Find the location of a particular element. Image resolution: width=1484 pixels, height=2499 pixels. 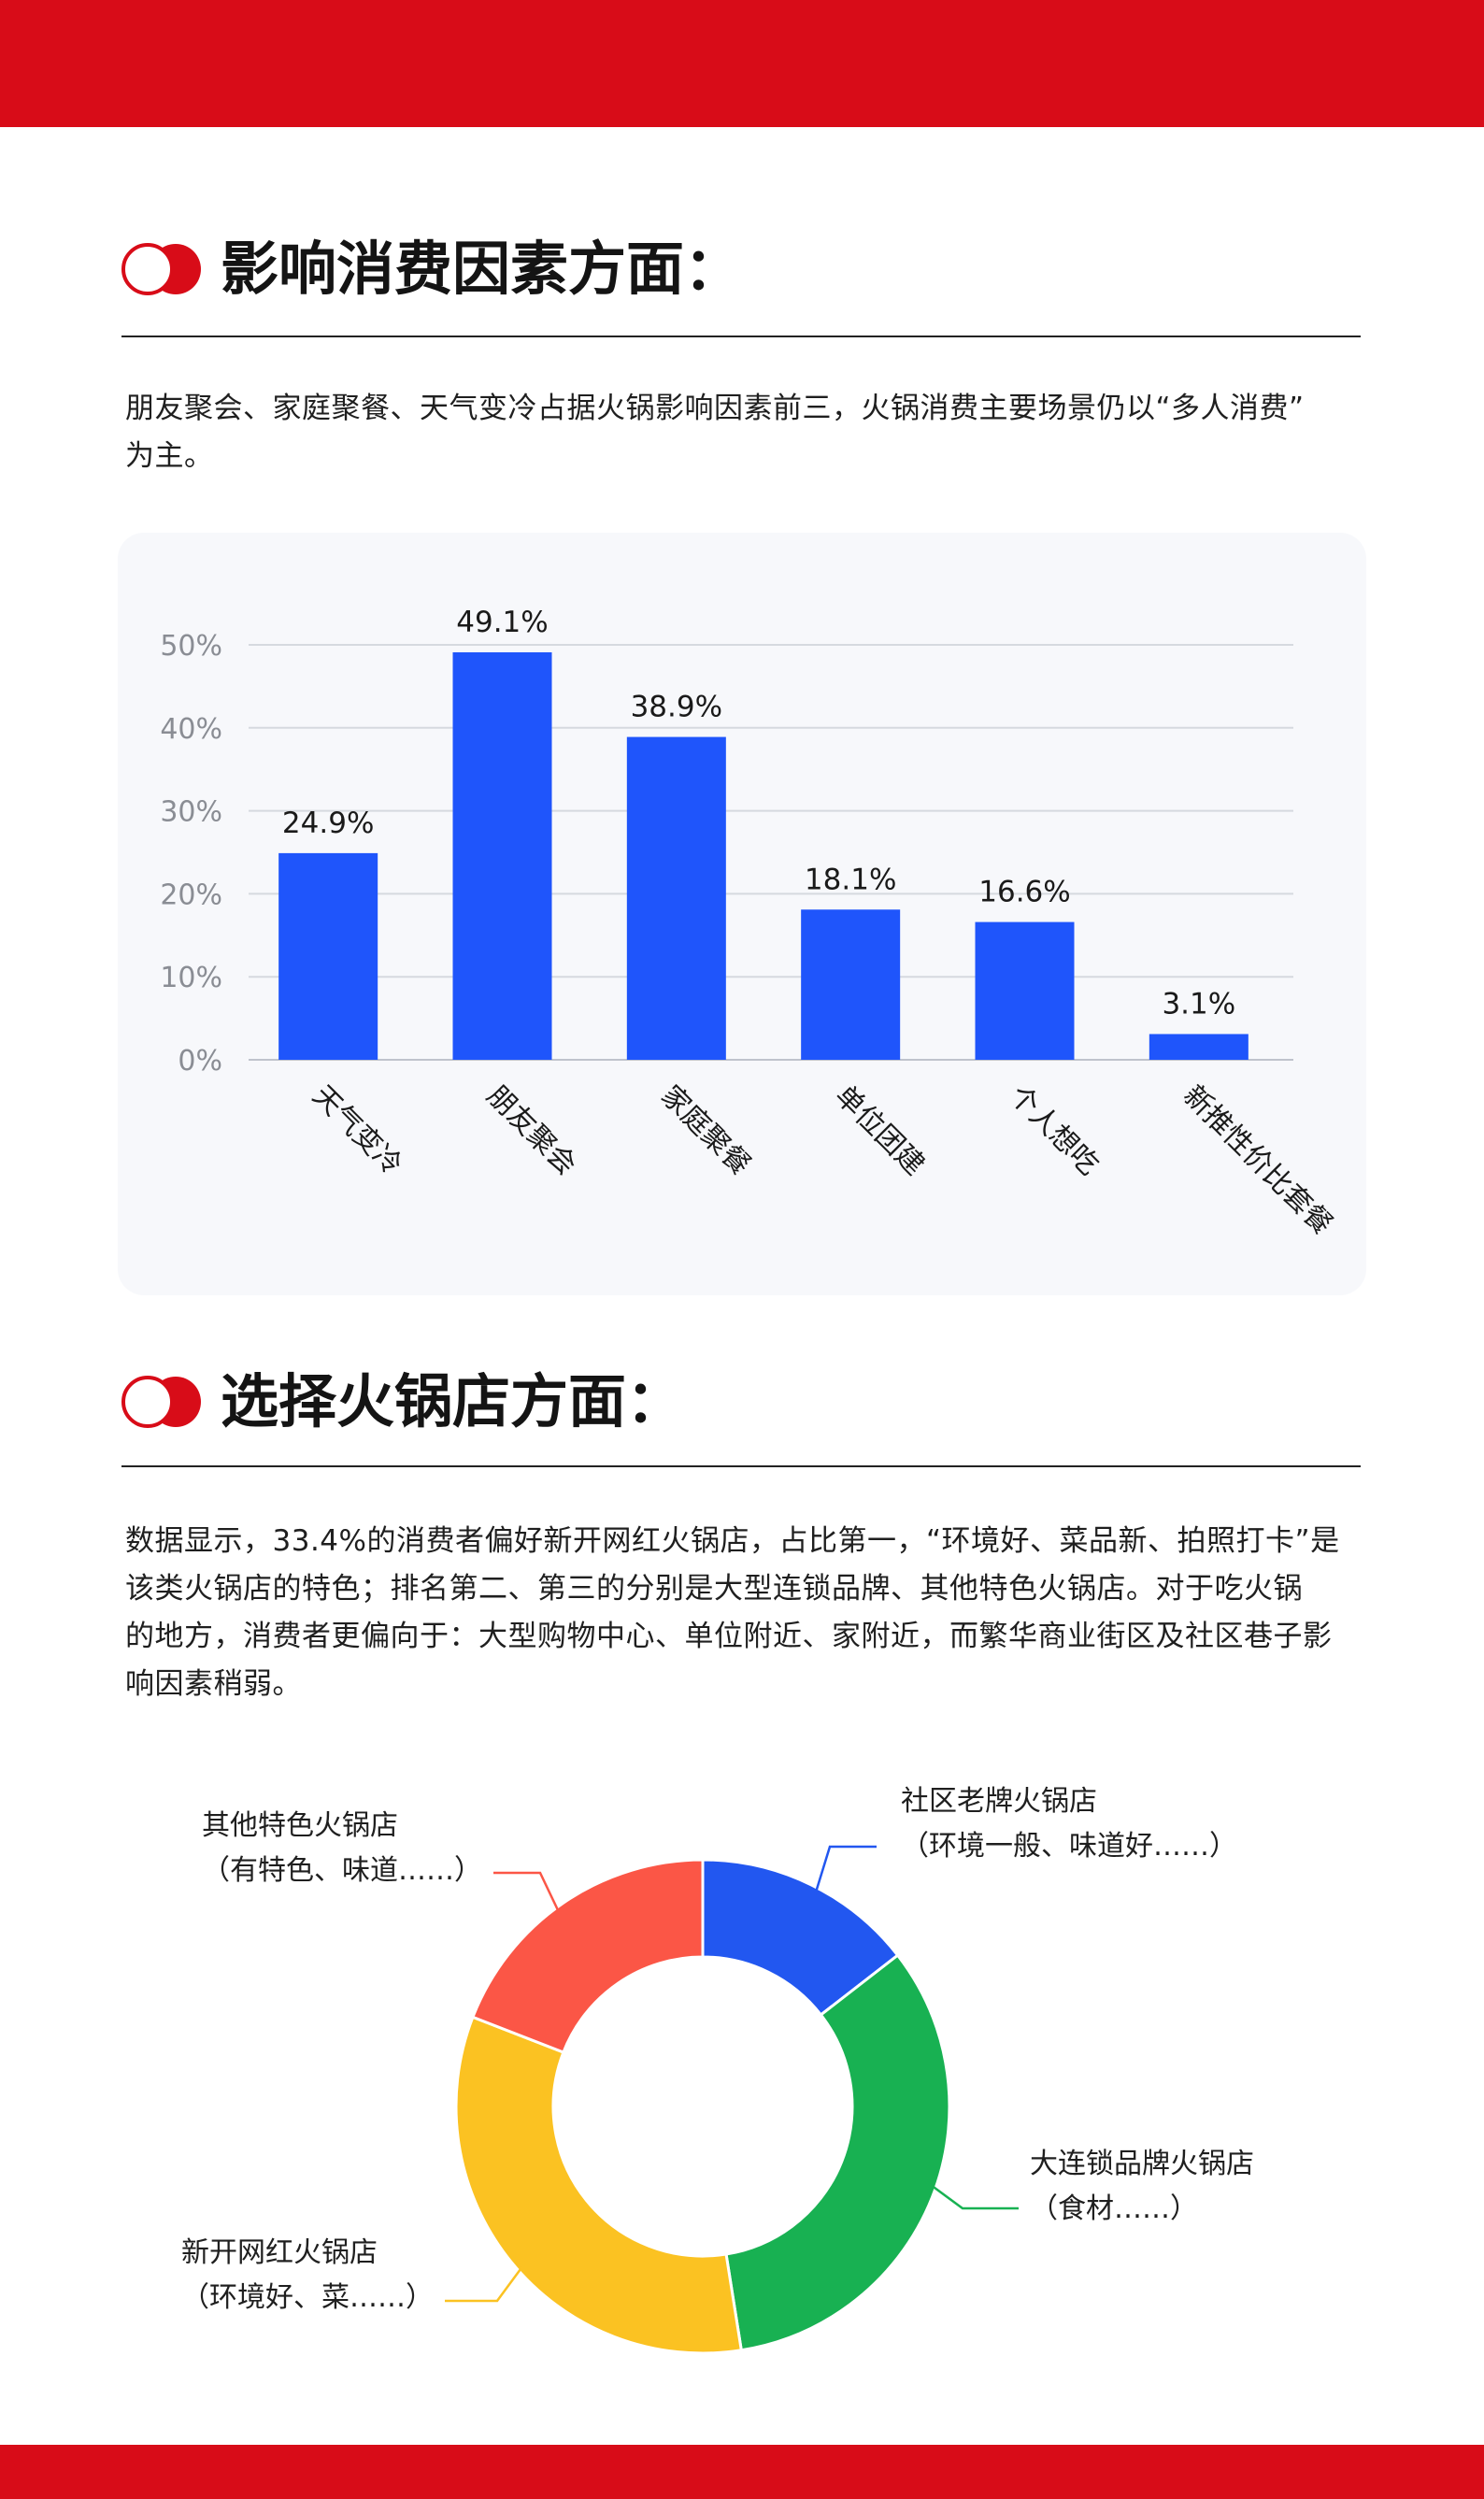

section-title: 选择火锅店方面： is located at coordinates (453, 1401).